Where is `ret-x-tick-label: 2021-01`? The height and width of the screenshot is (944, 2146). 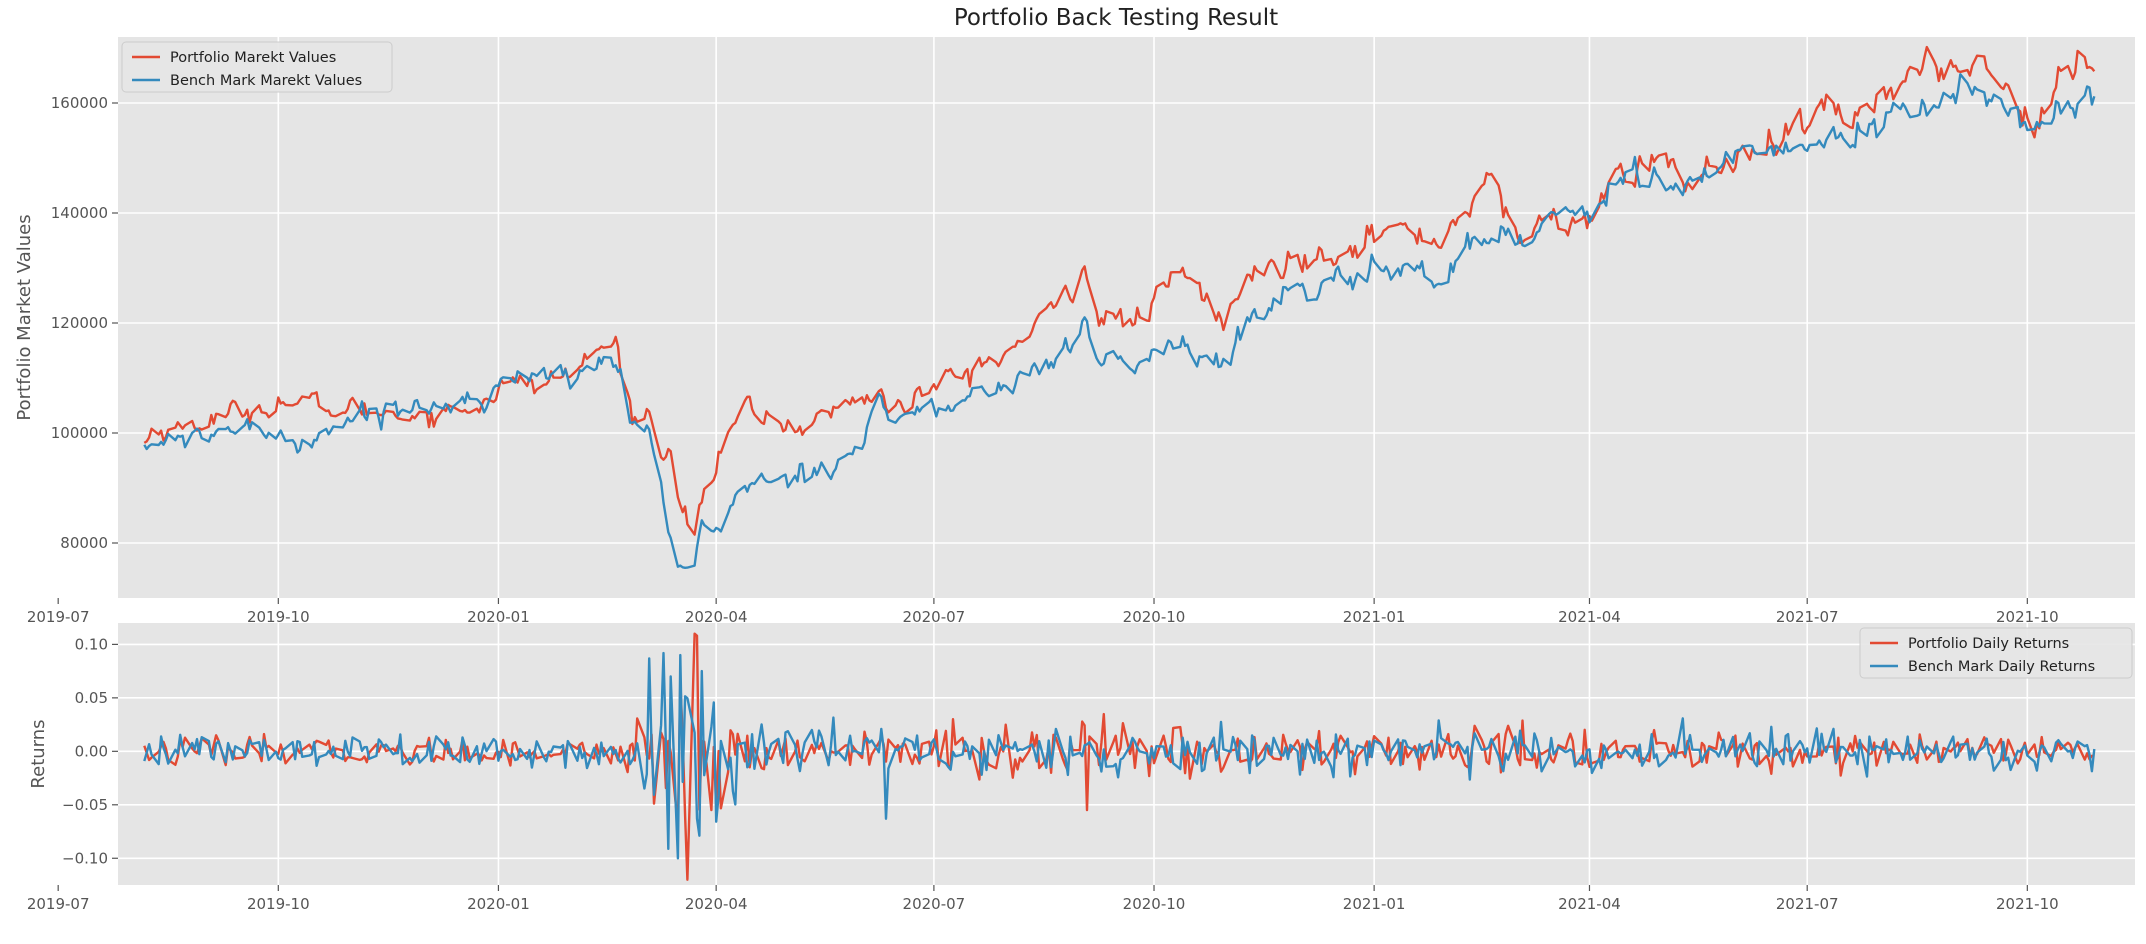
ret-x-tick-label: 2021-01 is located at coordinates (1374, 904).